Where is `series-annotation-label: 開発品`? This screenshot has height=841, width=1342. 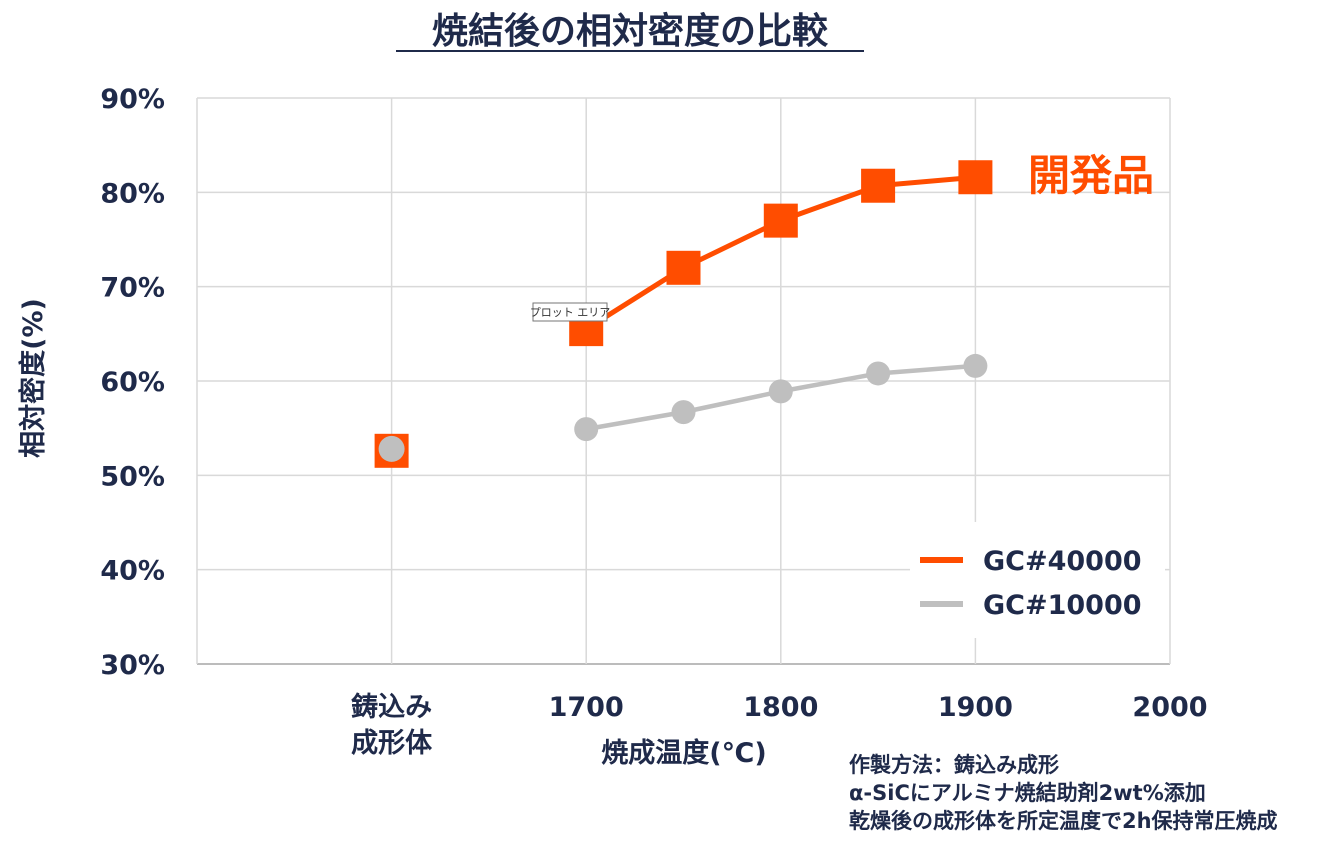
series-annotation-label: 開発品 is located at coordinates (1091, 175).